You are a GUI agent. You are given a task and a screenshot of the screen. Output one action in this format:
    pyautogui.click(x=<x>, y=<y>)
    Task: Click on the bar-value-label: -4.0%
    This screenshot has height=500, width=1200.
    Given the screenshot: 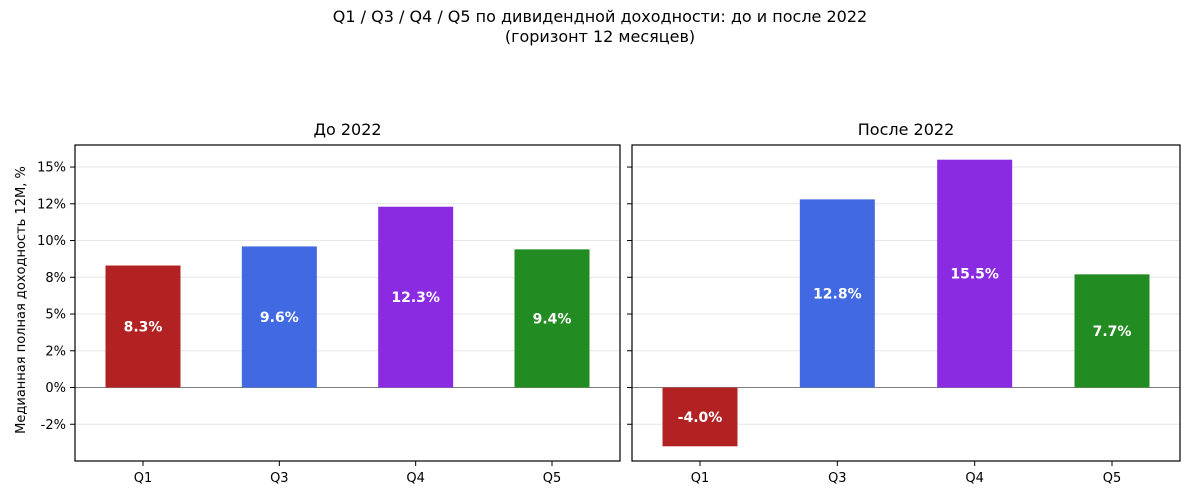 What is the action you would take?
    pyautogui.click(x=700, y=418)
    